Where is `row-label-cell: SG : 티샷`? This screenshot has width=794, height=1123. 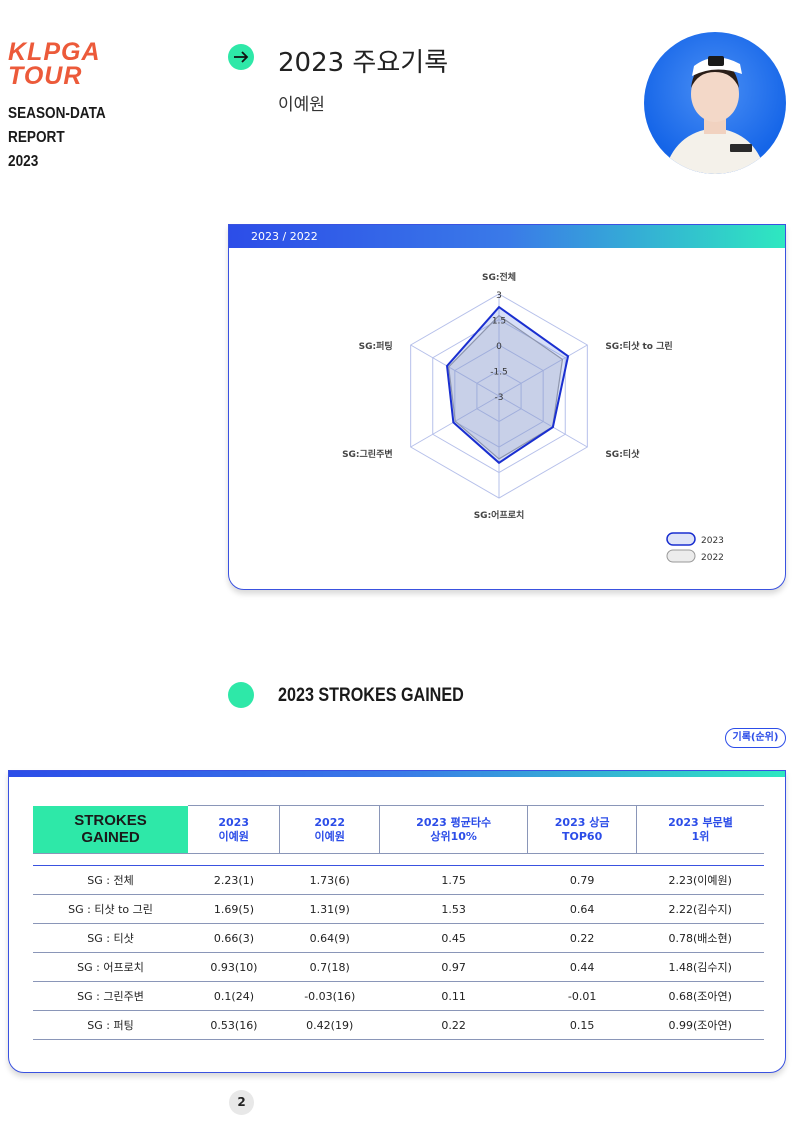
row-label-cell: SG : 티샷 is located at coordinates (110, 938).